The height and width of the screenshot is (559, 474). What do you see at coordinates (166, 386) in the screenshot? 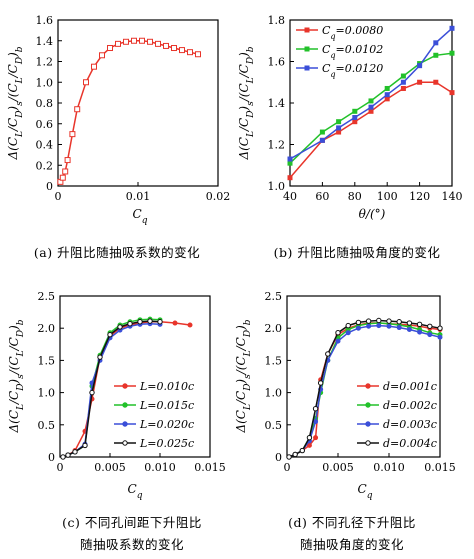
I see `legend-label: L=0.010c` at bounding box center [166, 386].